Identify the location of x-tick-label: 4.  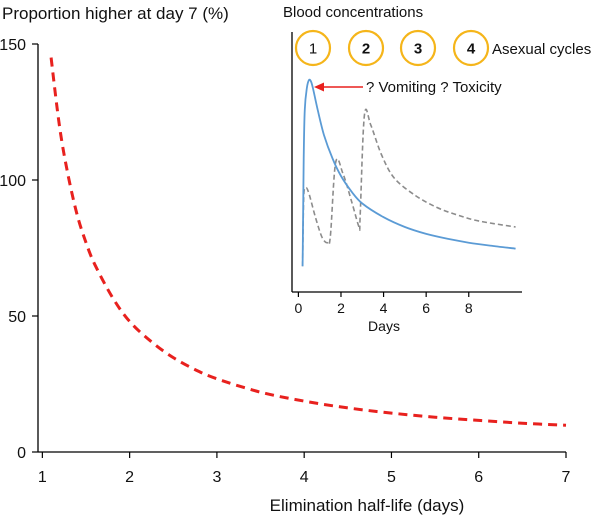
(304, 477).